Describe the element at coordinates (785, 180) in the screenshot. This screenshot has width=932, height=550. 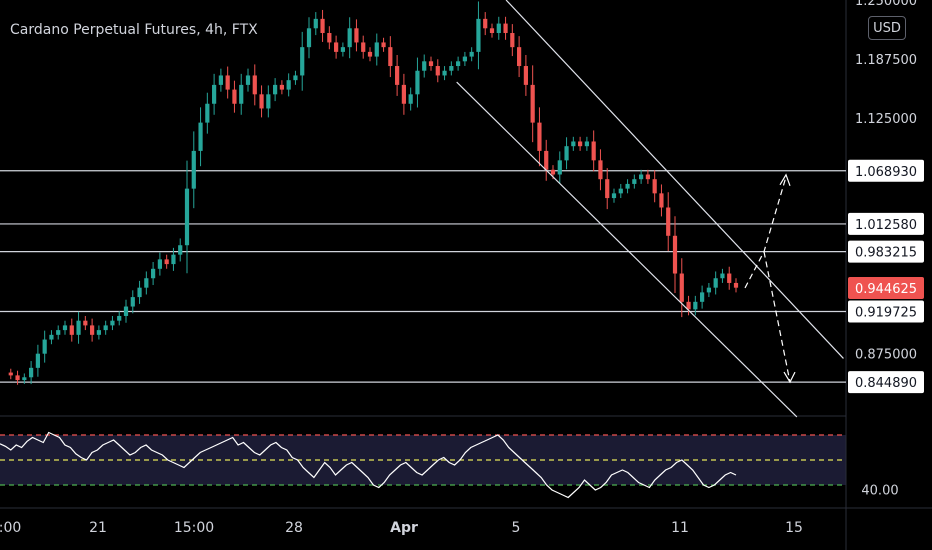
I see `projection-up-arrowhead` at that location.